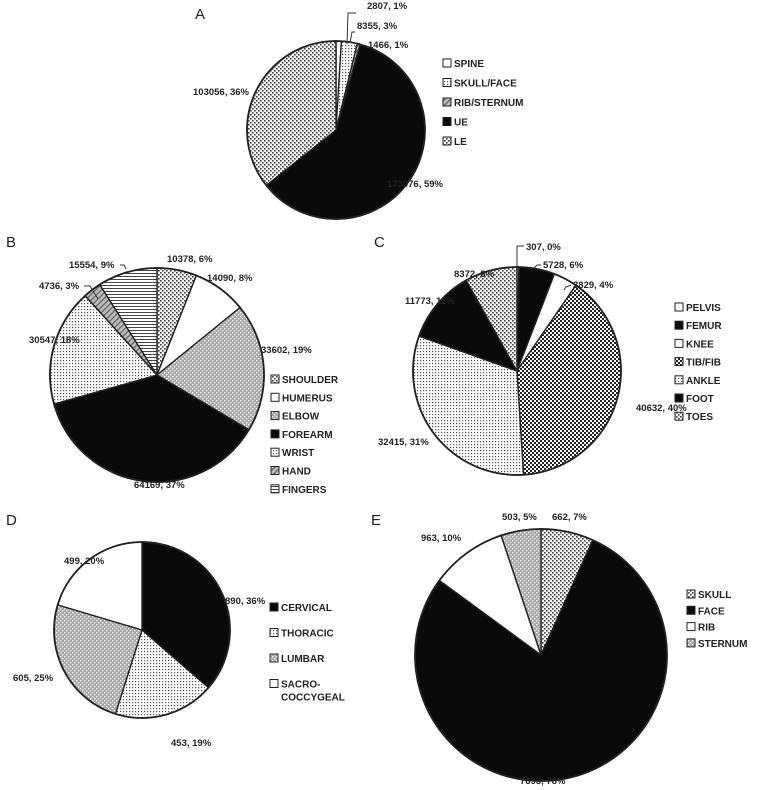  I want to click on panel-e-value-label-face: 7693, 78%, so click(543, 781).